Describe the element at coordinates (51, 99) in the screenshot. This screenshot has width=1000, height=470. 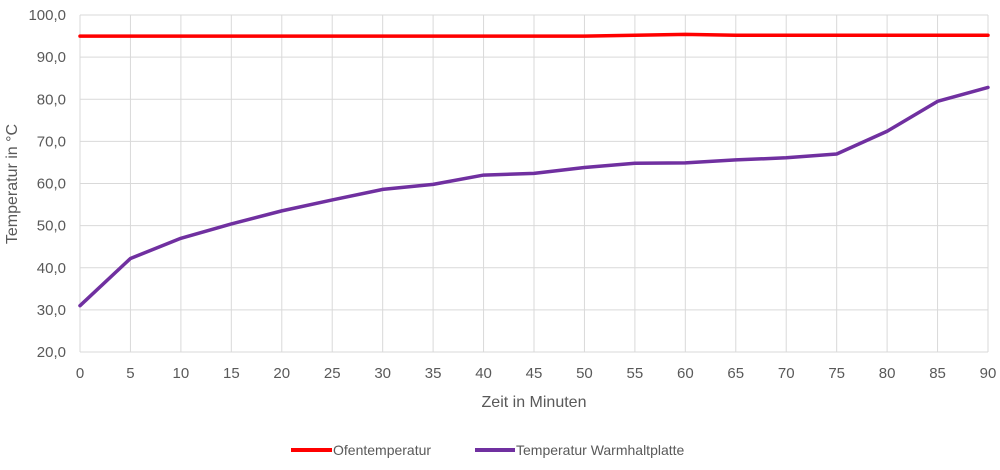
I see `y-tick-label: 80,0` at that location.